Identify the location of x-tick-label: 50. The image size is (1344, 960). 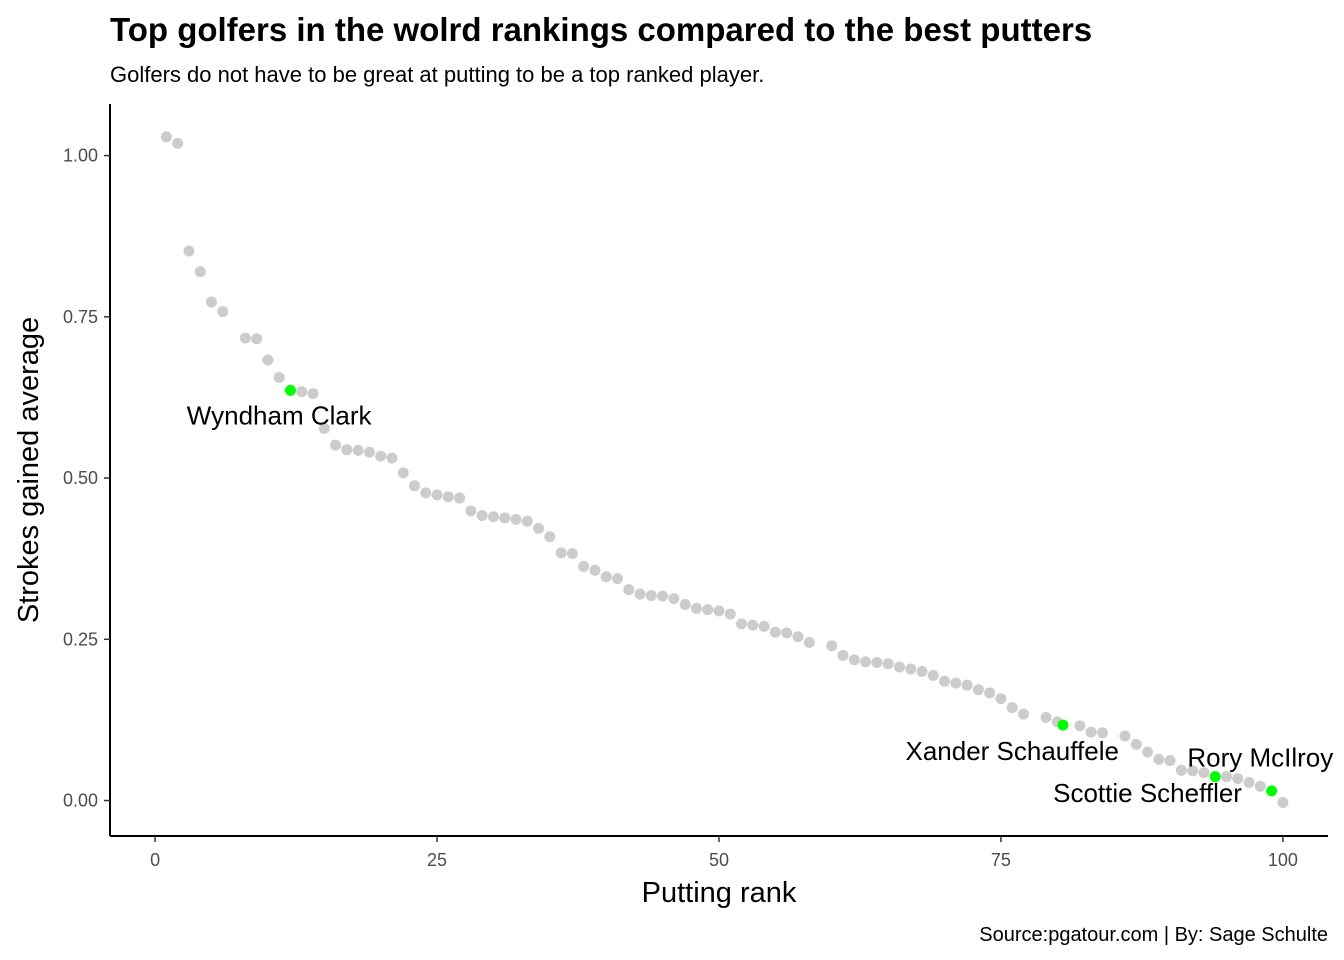
(719, 860).